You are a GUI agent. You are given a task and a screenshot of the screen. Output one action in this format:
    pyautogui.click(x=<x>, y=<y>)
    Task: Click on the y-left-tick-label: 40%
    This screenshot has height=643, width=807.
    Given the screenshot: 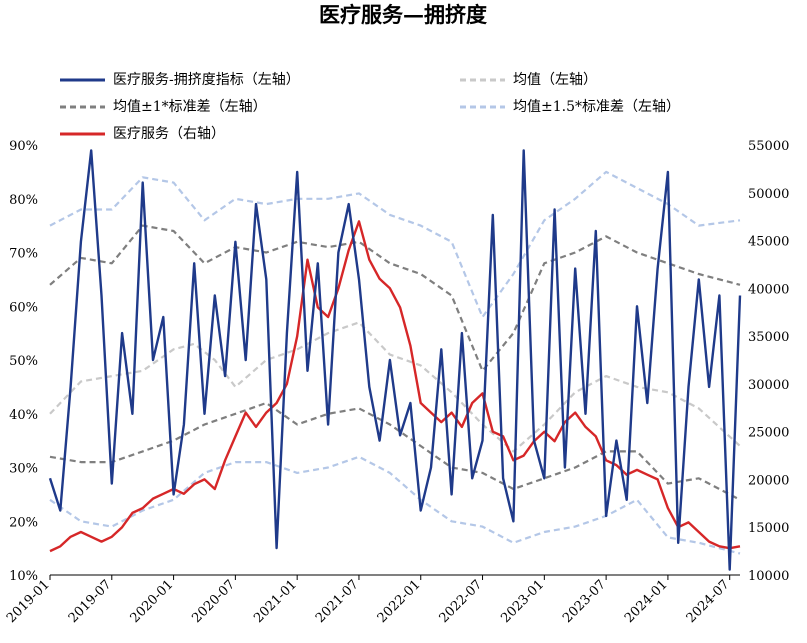 What is the action you would take?
    pyautogui.click(x=23, y=415)
    